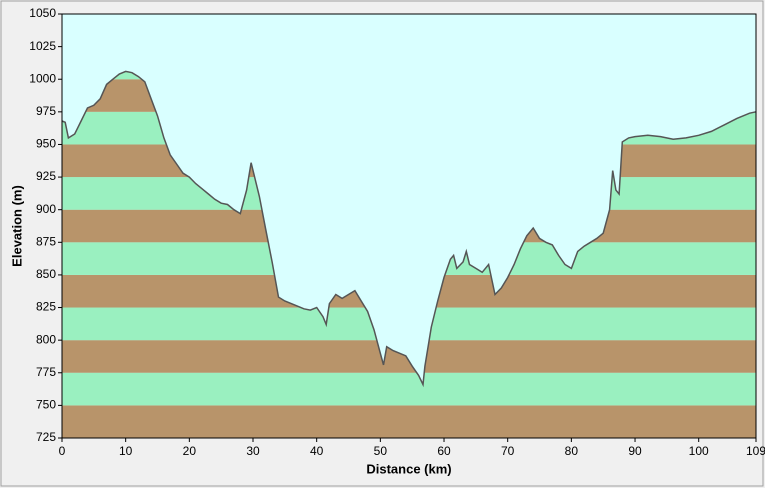  Describe the element at coordinates (46, 176) in the screenshot. I see `y-tick-label: 925` at that location.